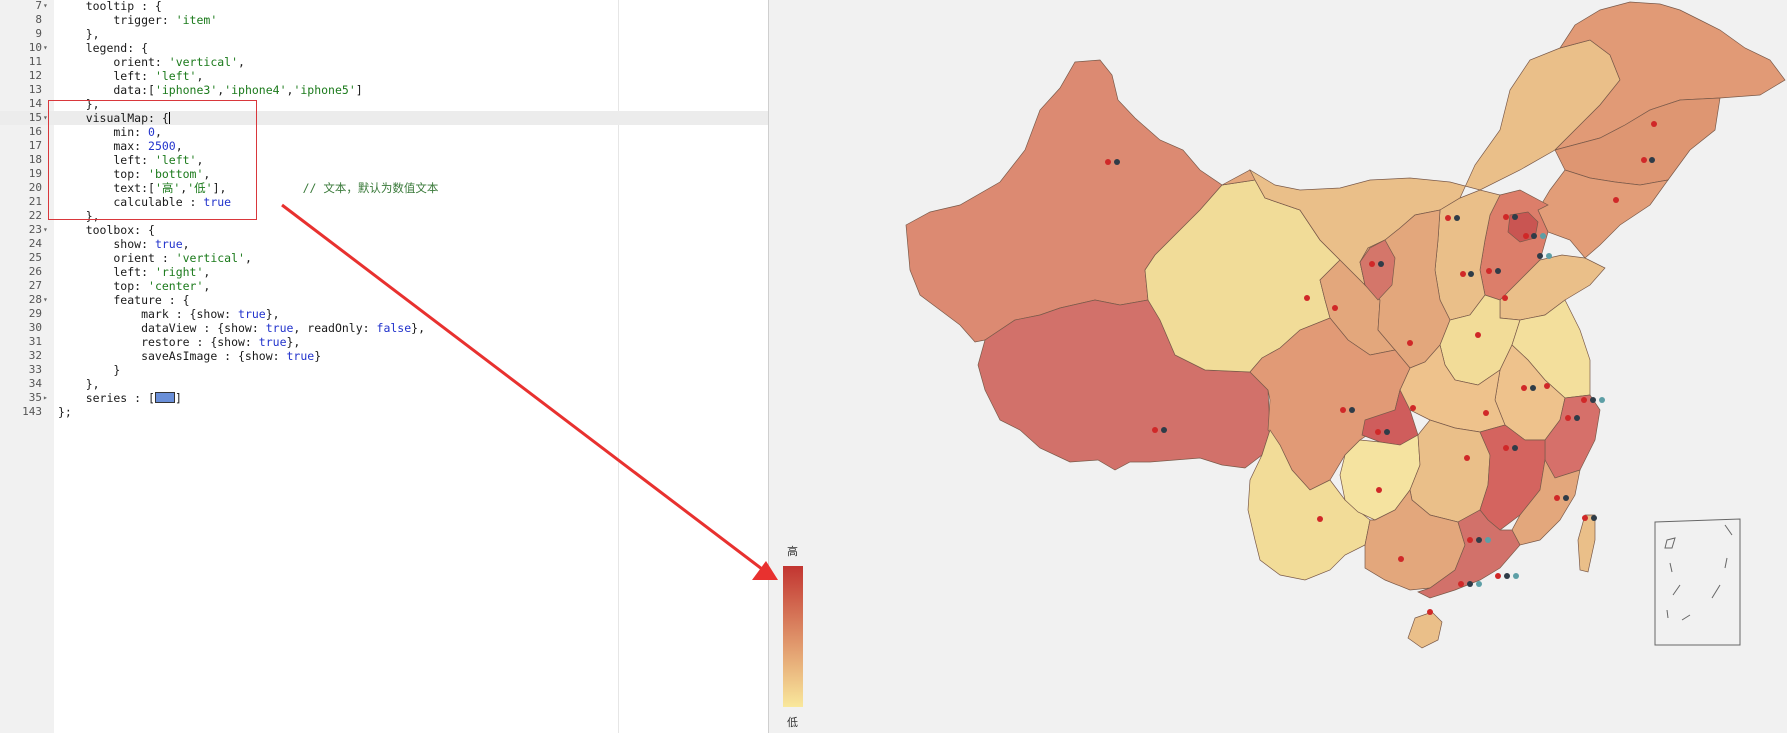  Describe the element at coordinates (384, 48) in the screenshot. I see `code-line: 10 ▾ legend: {` at that location.